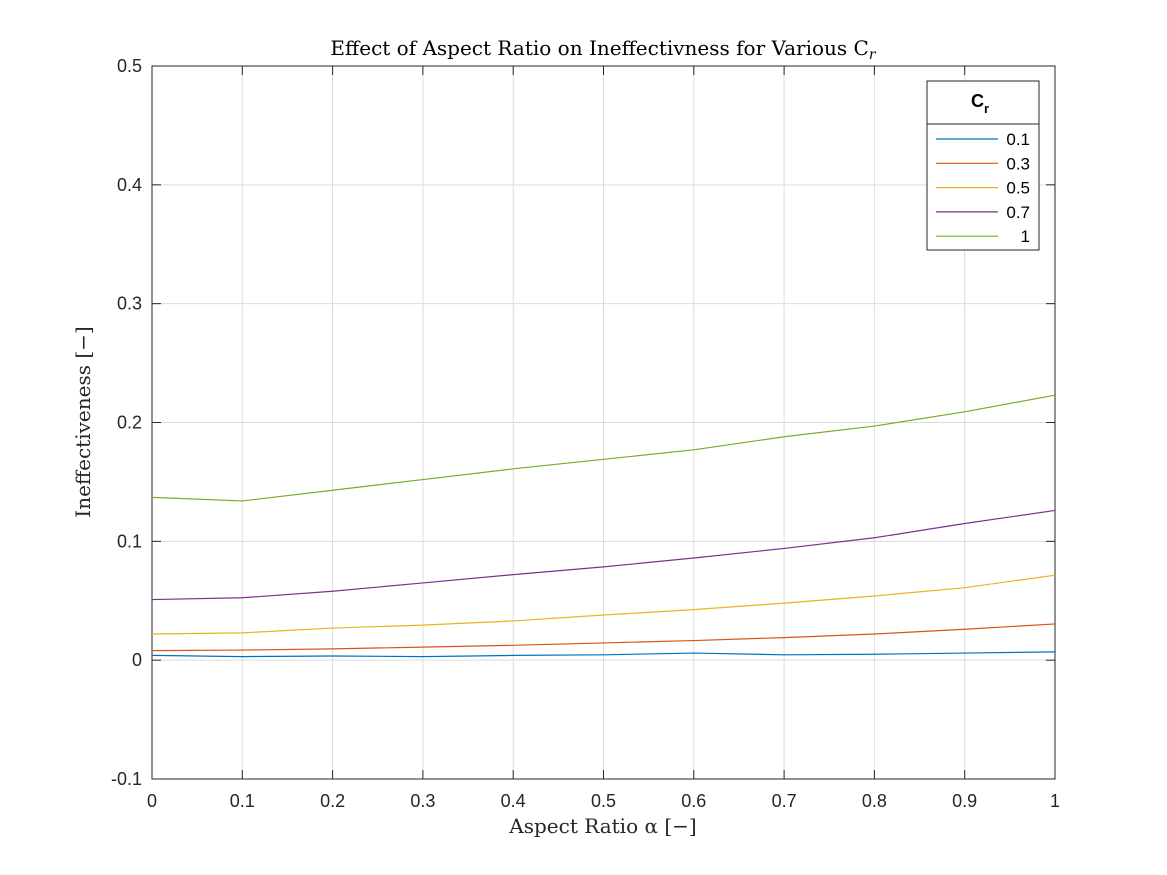  I want to click on x-tick-label: 0.4, so click(513, 801).